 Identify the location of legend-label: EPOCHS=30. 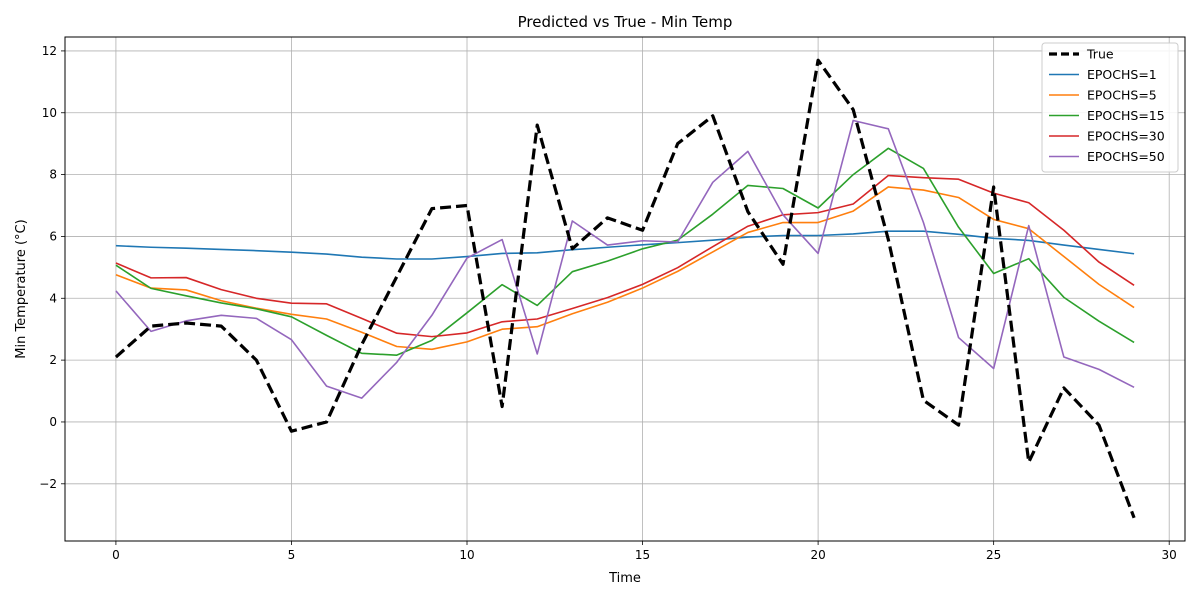
(1126, 136).